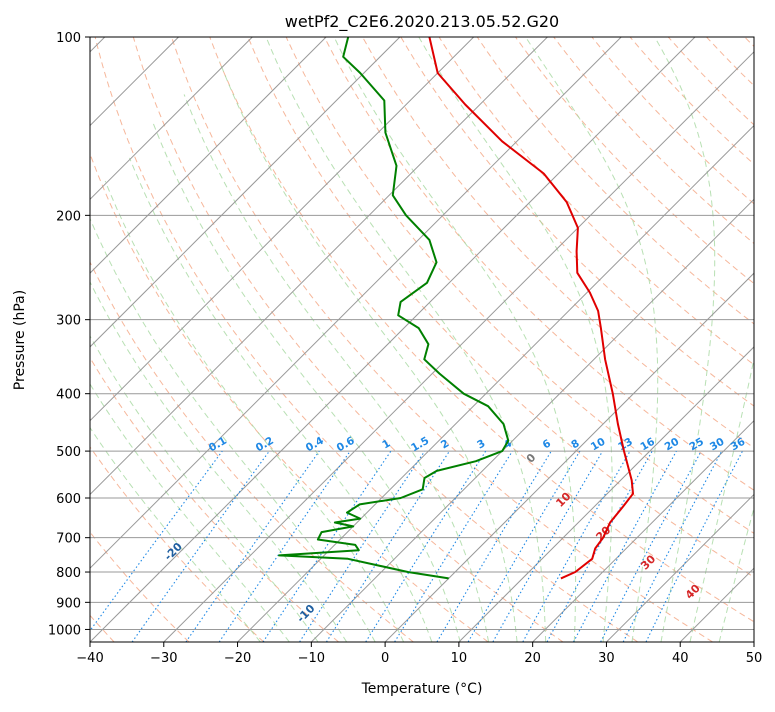  What do you see at coordinates (764, 339) in the screenshot?
I see `isotherm-gridline` at bounding box center [764, 339].